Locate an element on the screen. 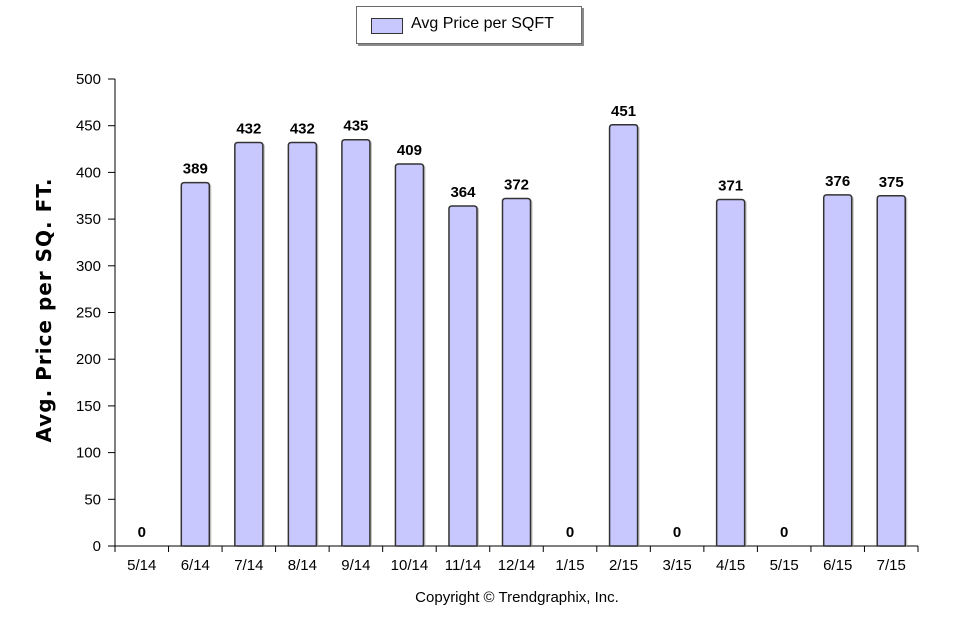 Image resolution: width=972 pixels, height=630 pixels. y-tick-label: 100 is located at coordinates (88, 453).